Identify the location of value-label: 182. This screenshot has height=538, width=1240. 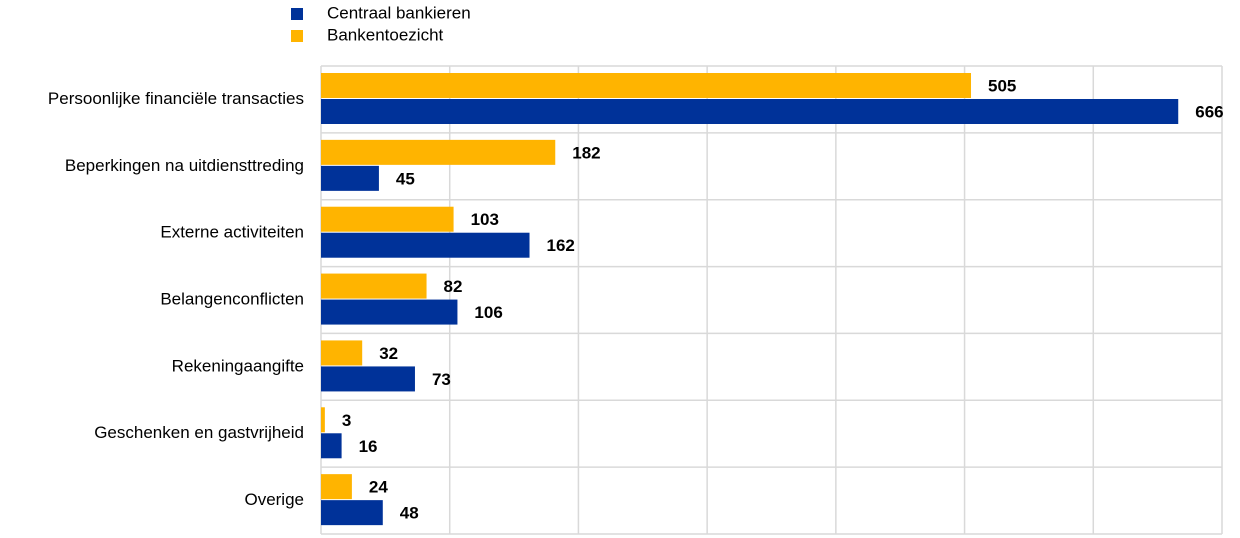
(586, 152).